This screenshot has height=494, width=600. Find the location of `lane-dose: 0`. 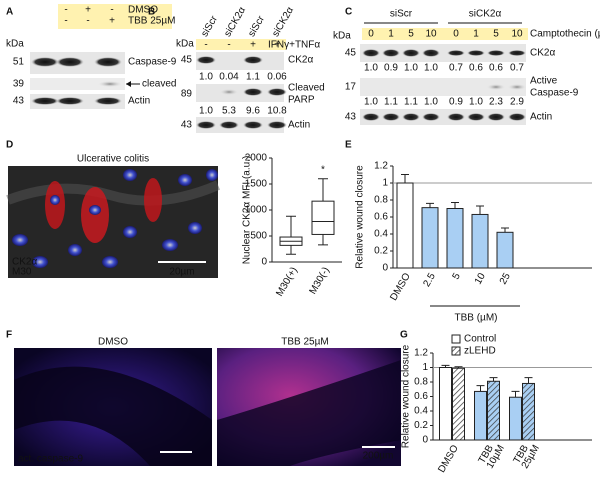

lane-dose: 0 is located at coordinates (456, 34).